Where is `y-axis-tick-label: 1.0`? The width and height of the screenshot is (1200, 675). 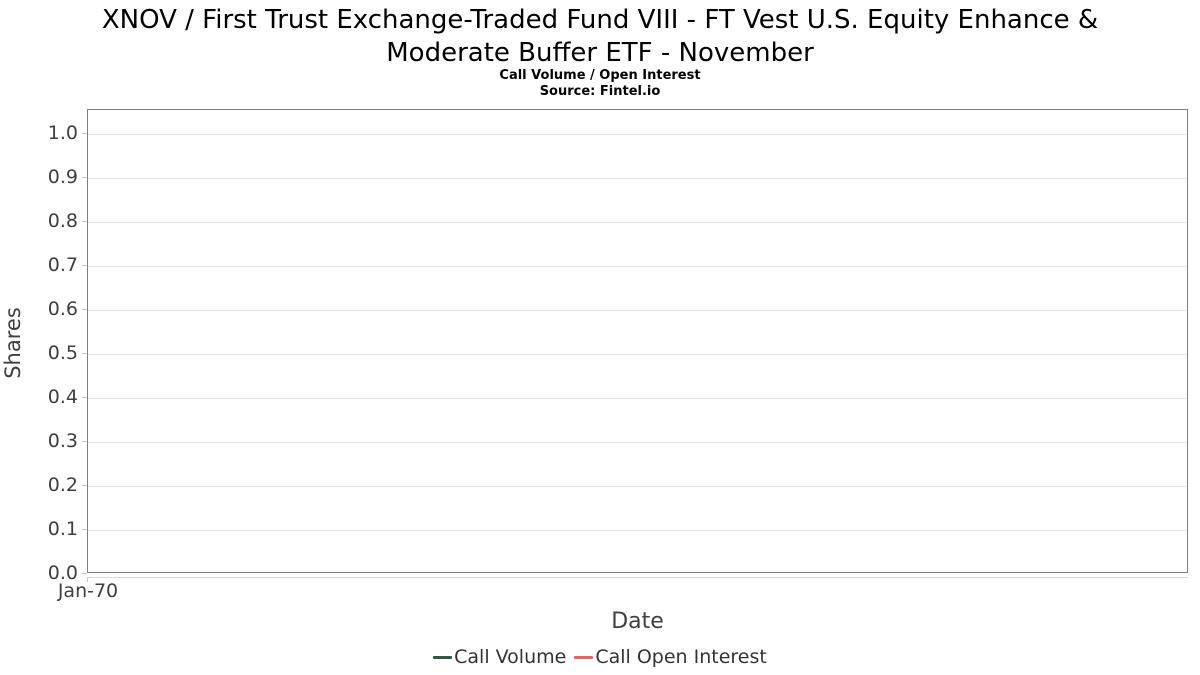
y-axis-tick-label: 1.0 is located at coordinates (62, 133).